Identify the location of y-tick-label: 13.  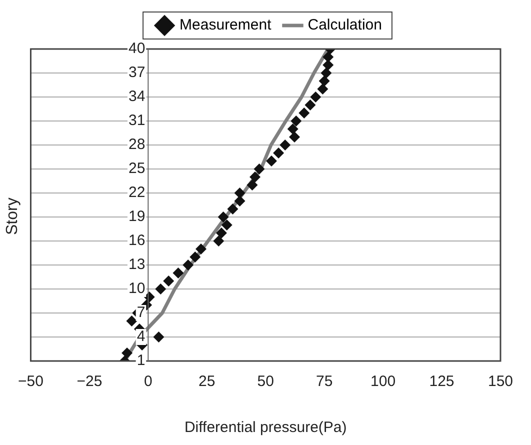
(137, 265).